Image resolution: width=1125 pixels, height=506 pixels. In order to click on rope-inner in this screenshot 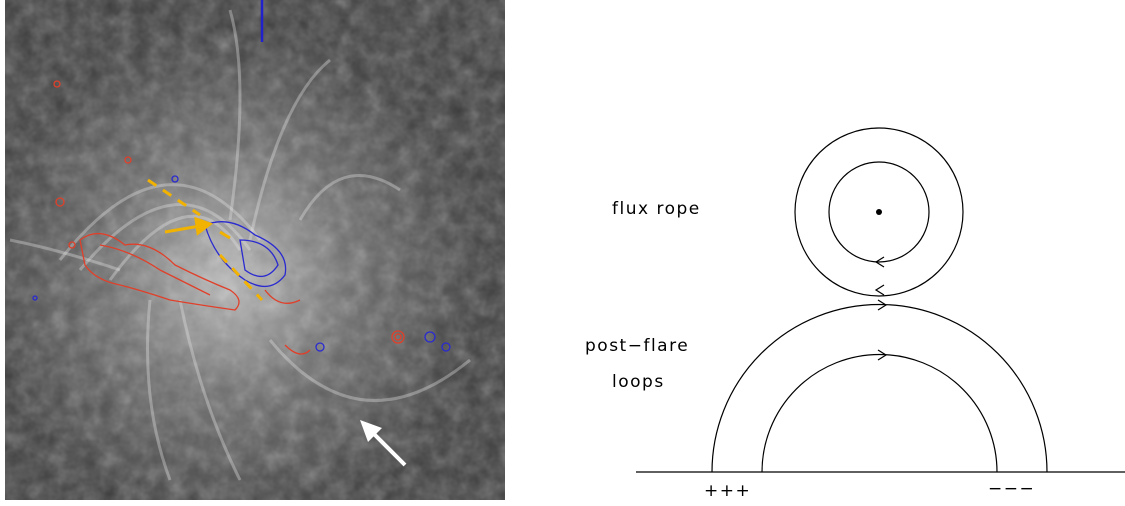, I will do `click(879, 212)`.